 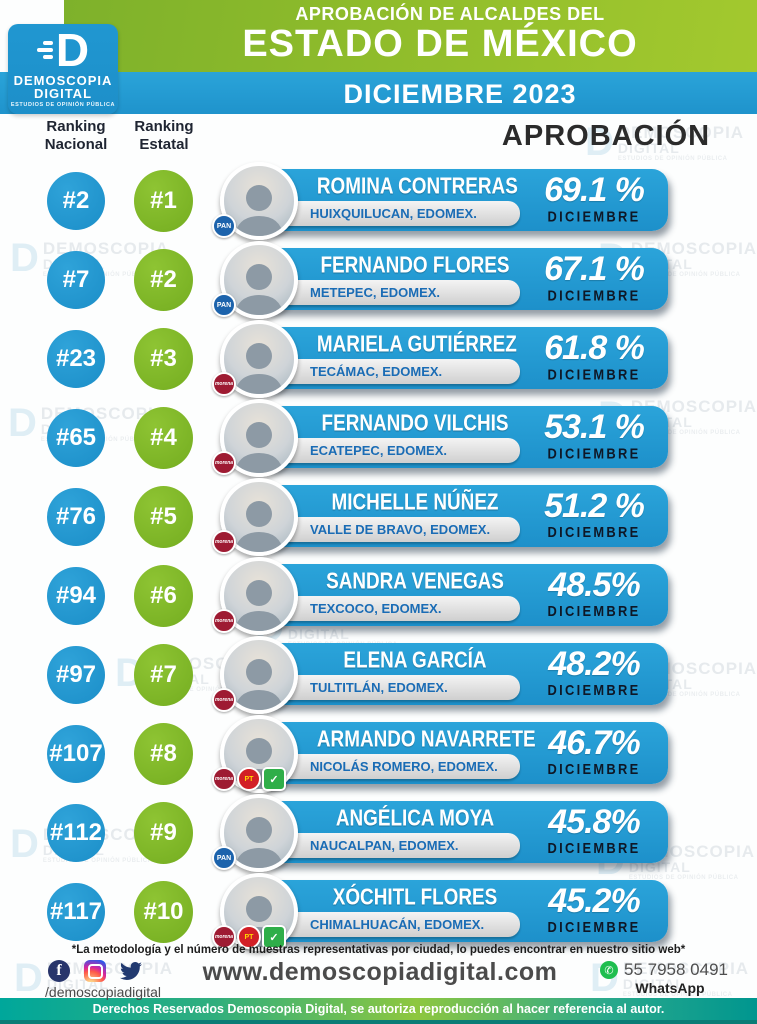 I want to click on state-rank-badge: #3, so click(x=163, y=359).